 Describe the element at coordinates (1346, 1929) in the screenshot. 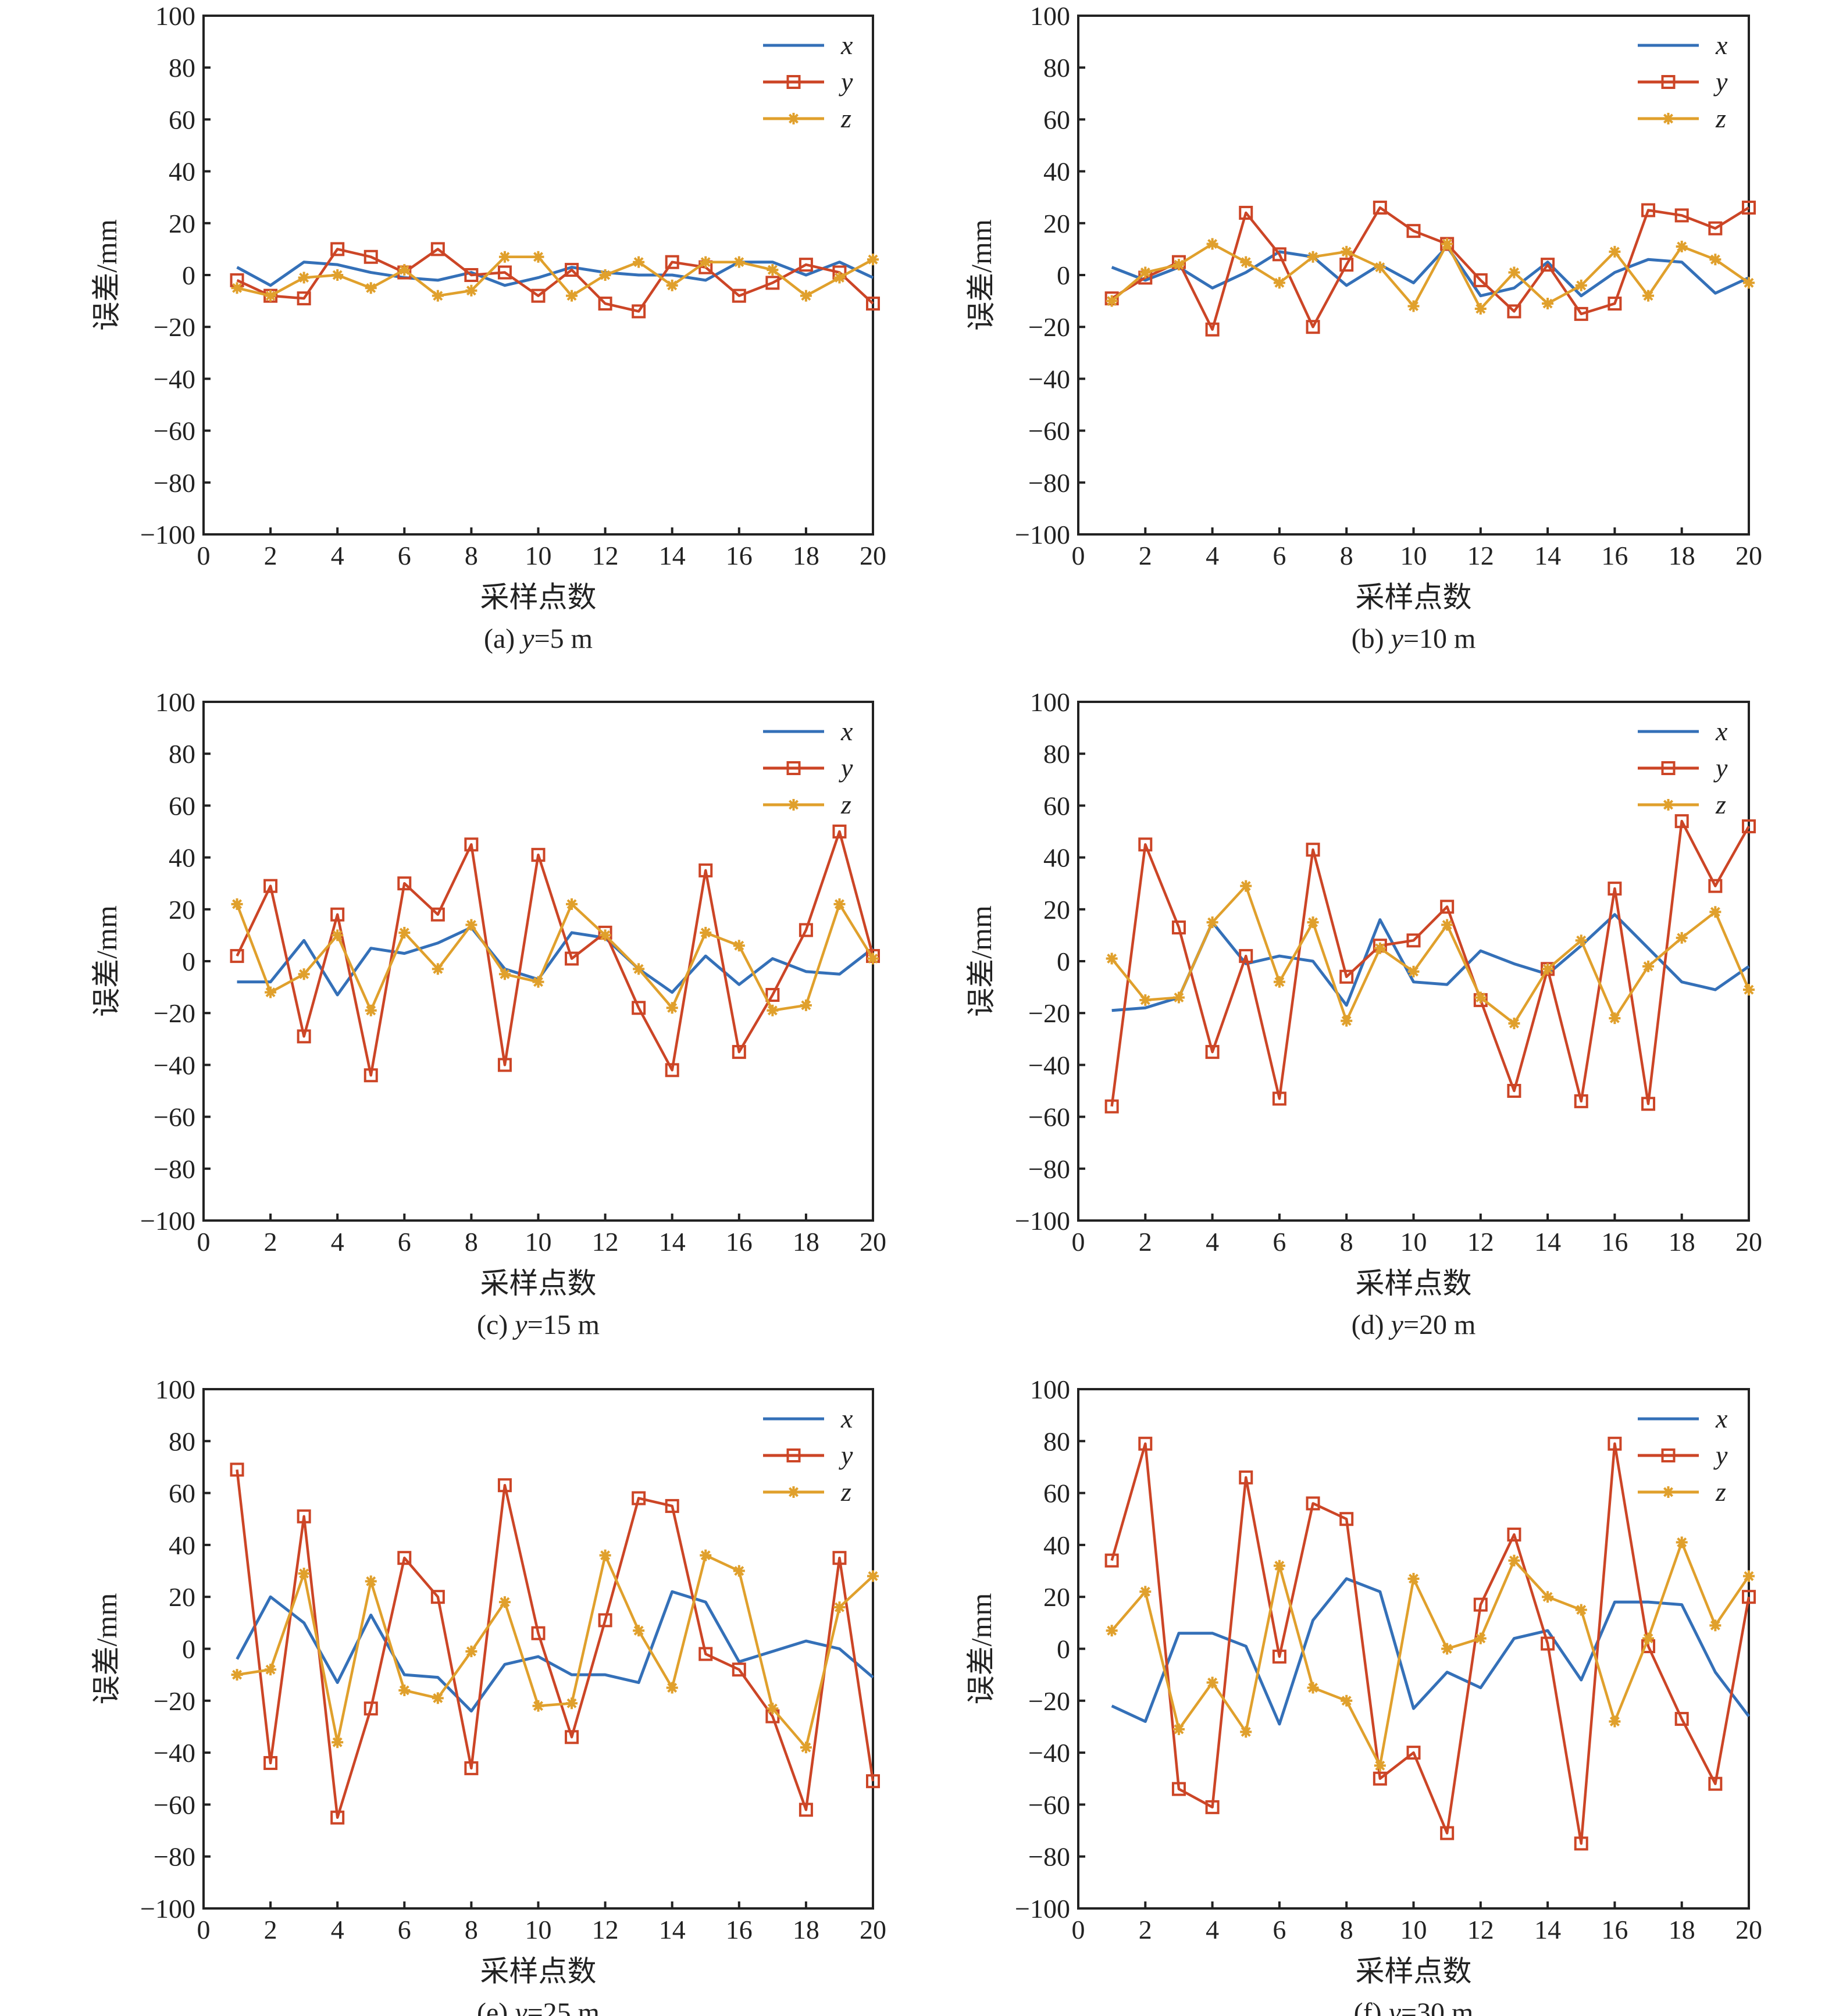

I see `x-tick-label: 8` at that location.